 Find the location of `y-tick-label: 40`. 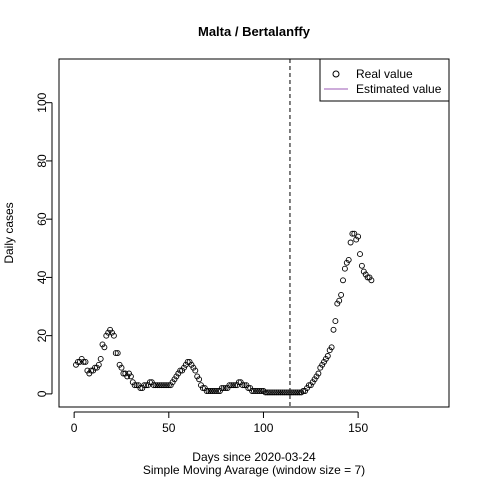

y-tick-label: 40 is located at coordinates (42, 277).